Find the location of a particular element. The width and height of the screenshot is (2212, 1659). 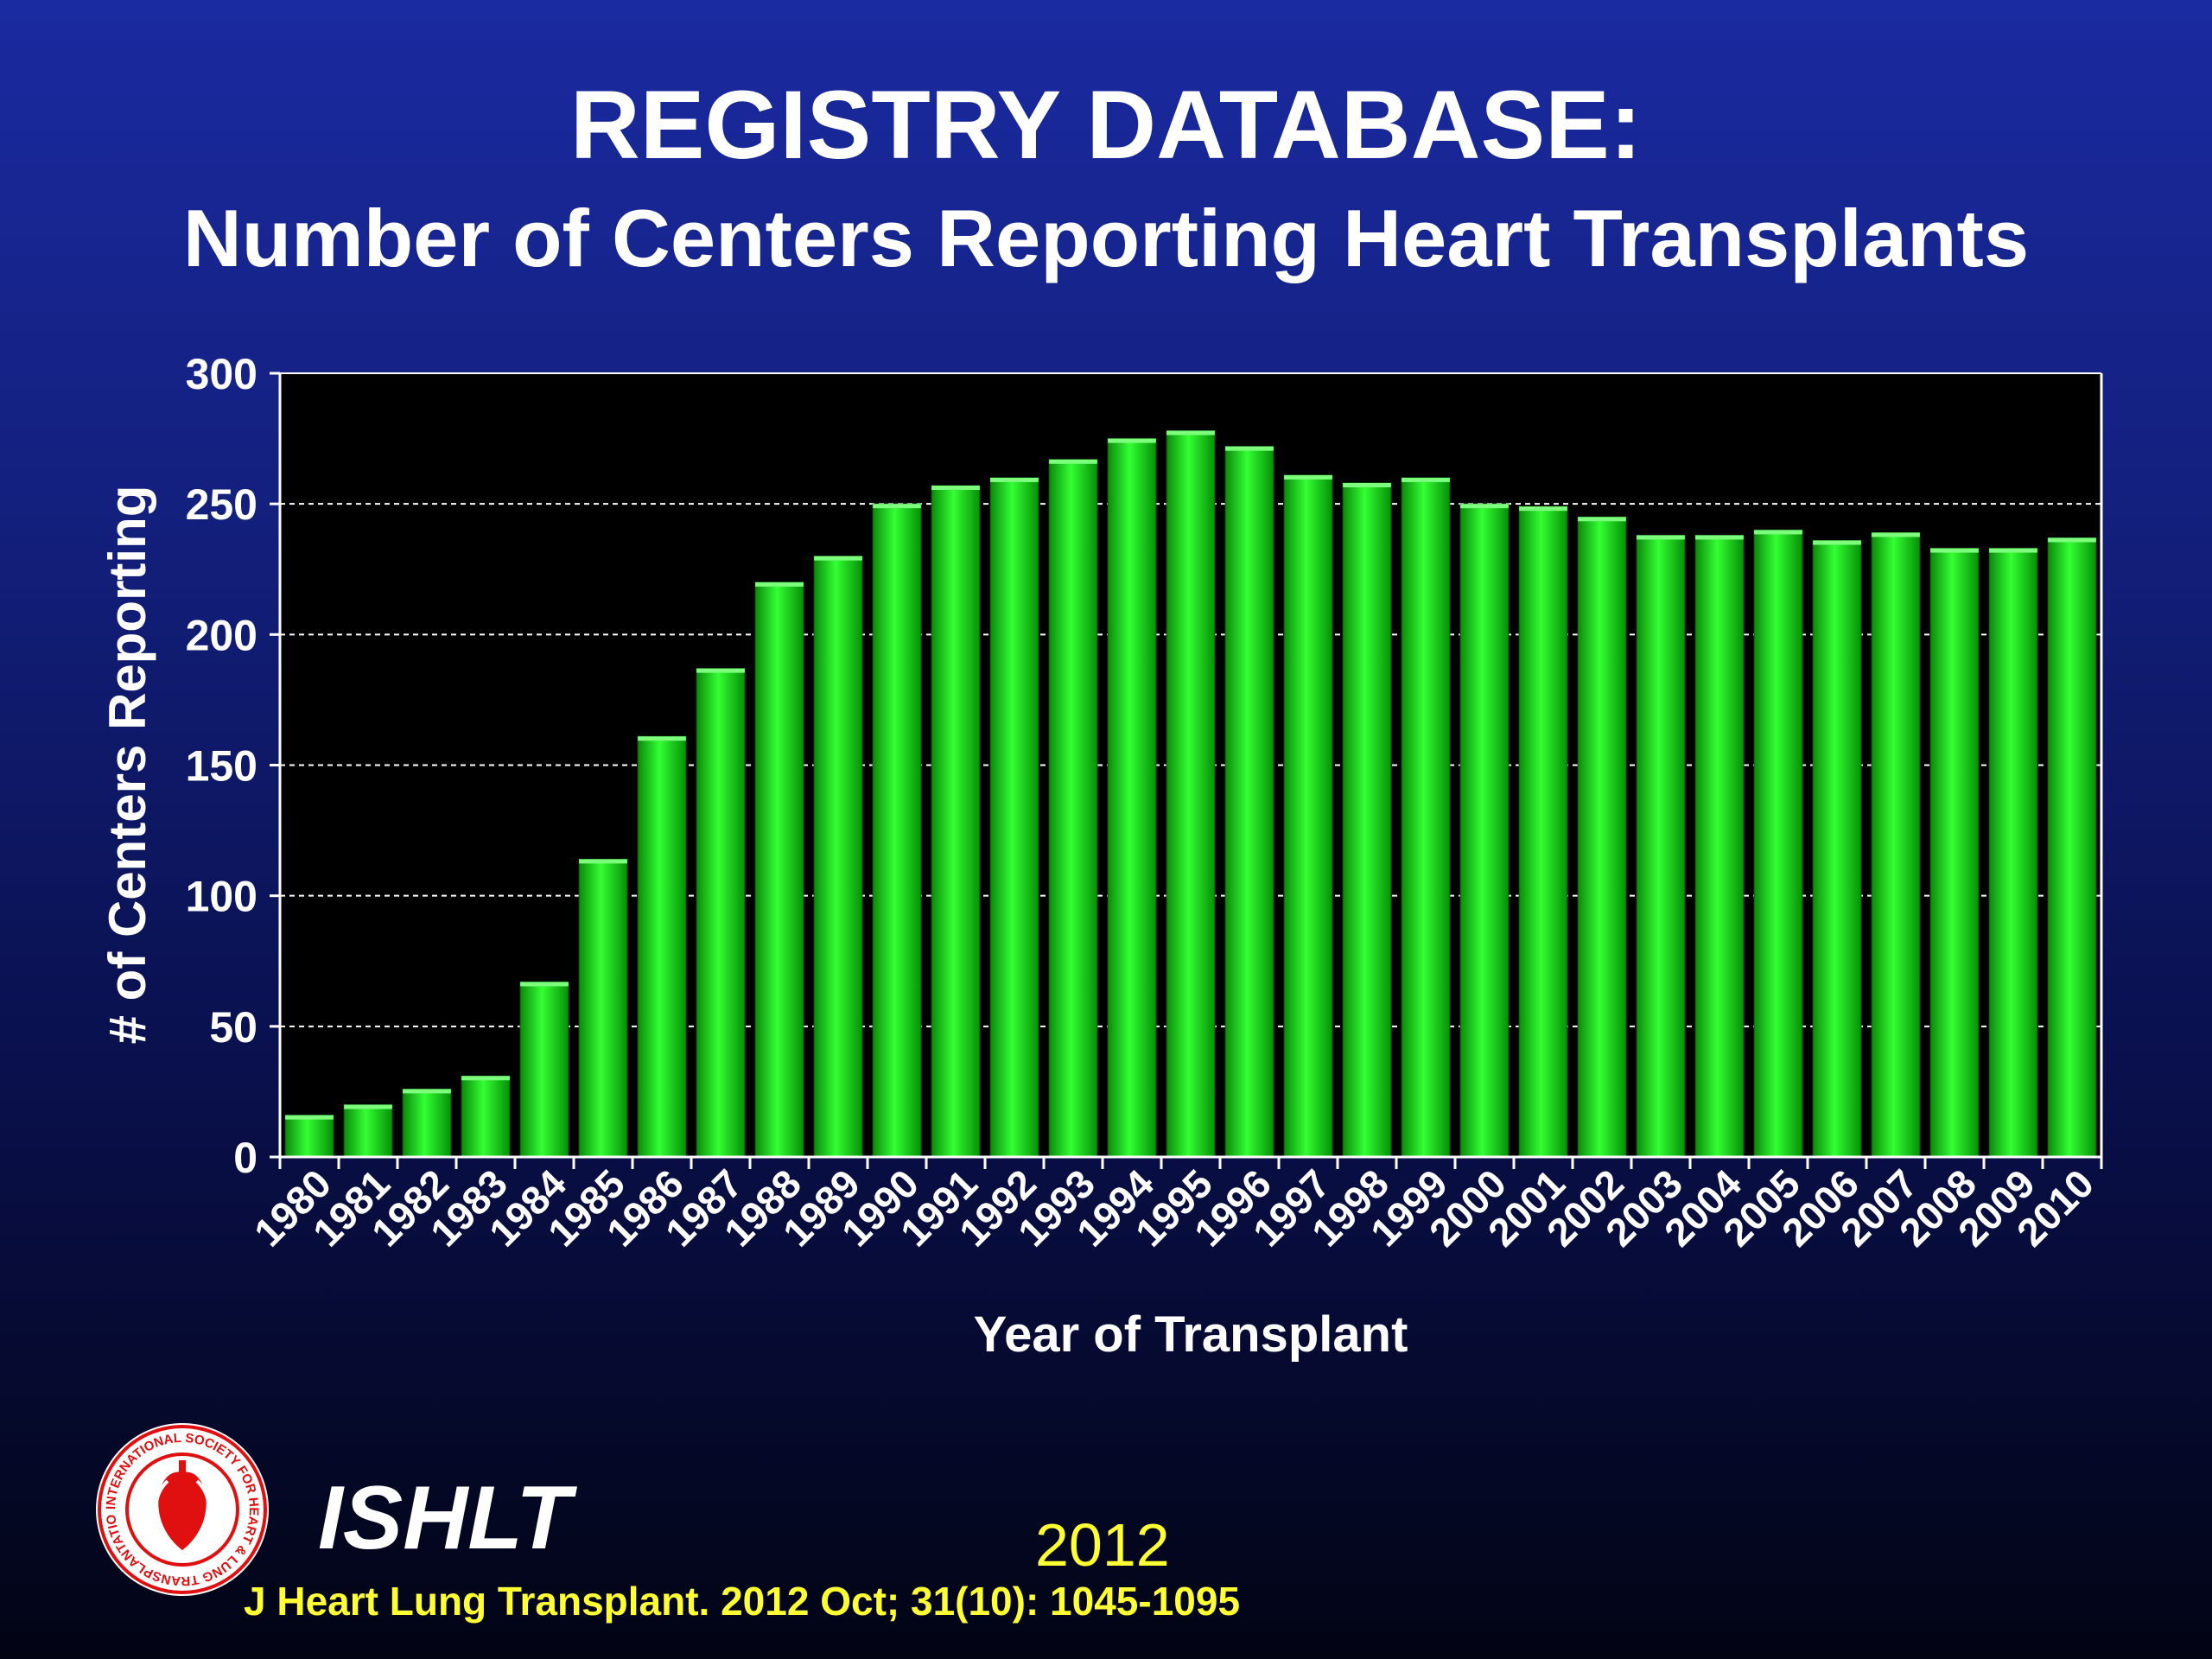

bar-2008 is located at coordinates (1954, 853).